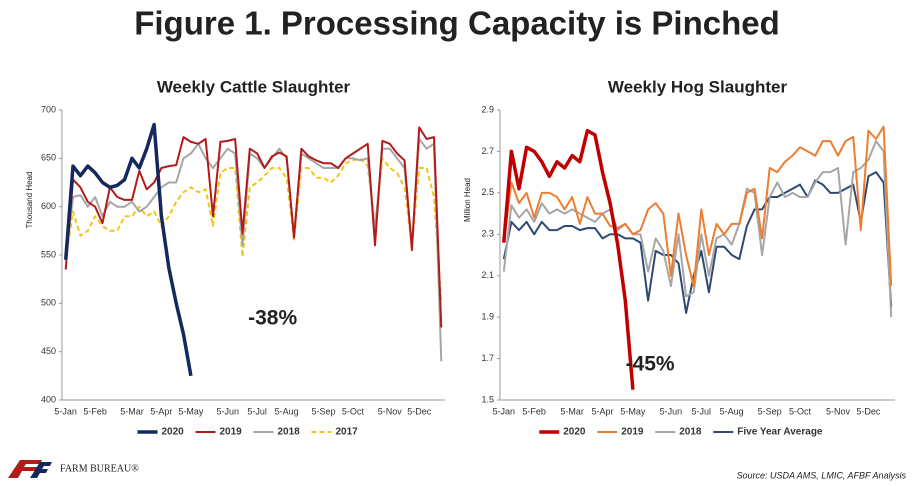 The image size is (914, 486). What do you see at coordinates (29, 200) in the screenshot?
I see `y-axis-label: Thousand Head` at bounding box center [29, 200].